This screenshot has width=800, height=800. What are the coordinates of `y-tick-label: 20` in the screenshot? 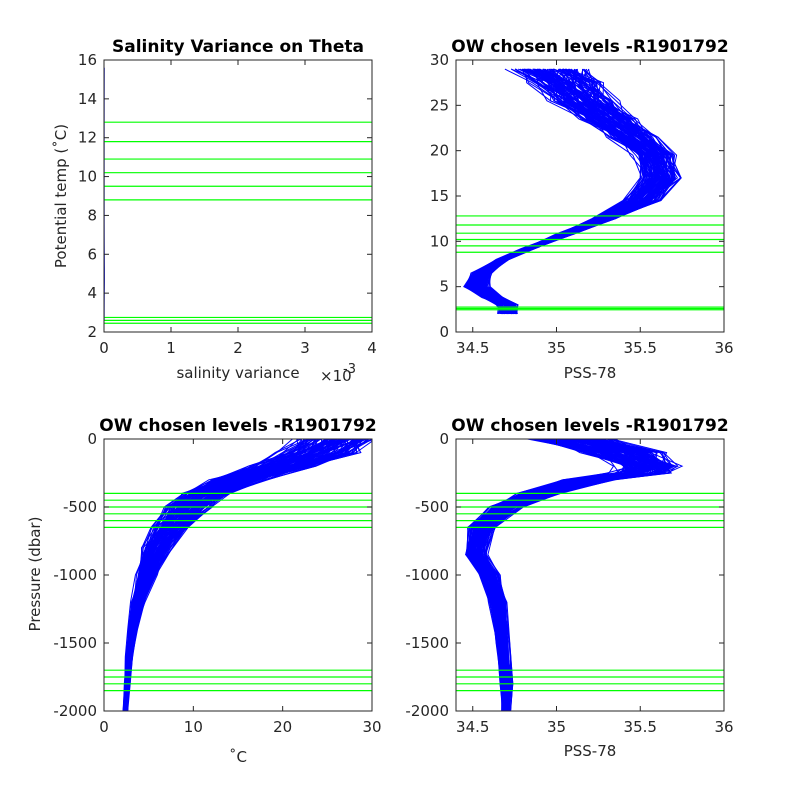 It's located at (439, 151).